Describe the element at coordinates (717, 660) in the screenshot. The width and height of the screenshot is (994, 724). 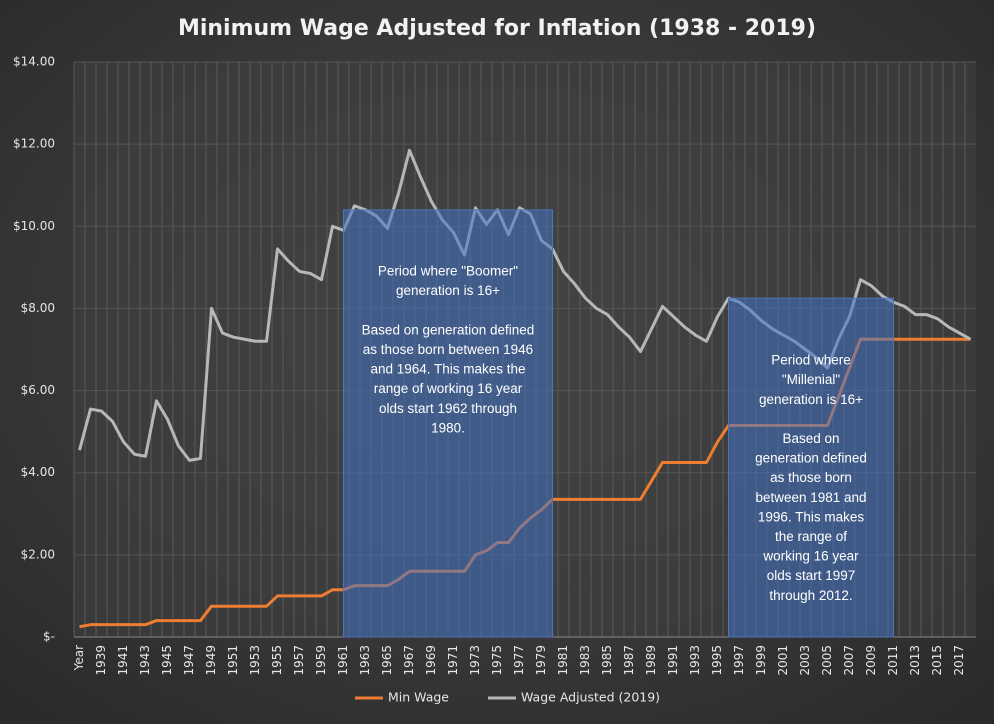
I see `x-tick-label: 1995` at that location.